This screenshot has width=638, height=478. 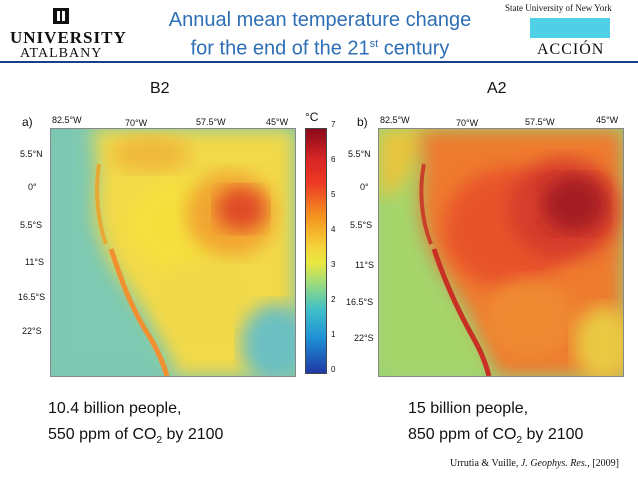 I want to click on colorbar-label: 0, so click(x=333, y=369).